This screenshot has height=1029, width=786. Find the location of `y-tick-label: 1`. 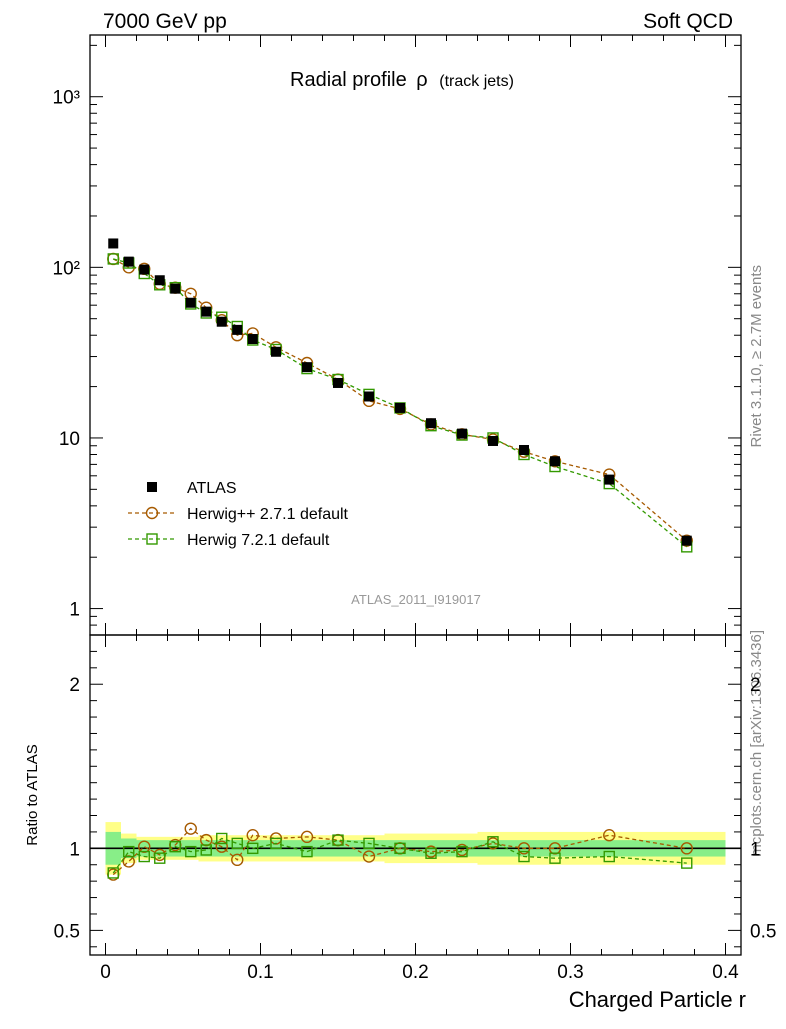

y-tick-label: 1 is located at coordinates (74, 610).